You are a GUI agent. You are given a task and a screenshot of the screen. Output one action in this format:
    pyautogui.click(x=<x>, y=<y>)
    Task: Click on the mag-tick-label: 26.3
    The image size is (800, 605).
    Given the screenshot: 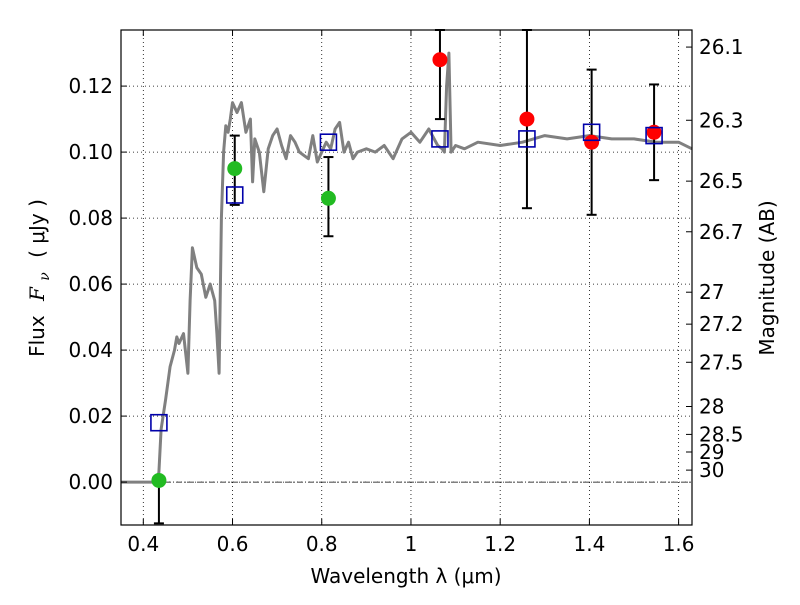 What is the action you would take?
    pyautogui.click(x=721, y=120)
    